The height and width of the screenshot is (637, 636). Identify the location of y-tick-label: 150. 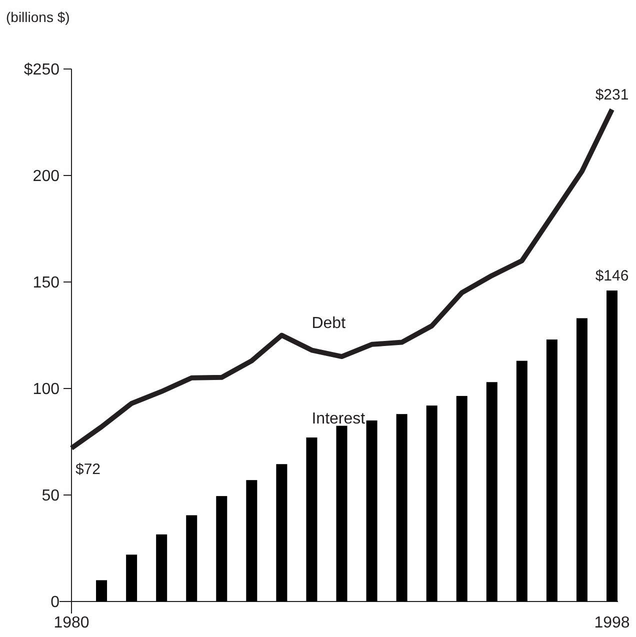
(46, 283).